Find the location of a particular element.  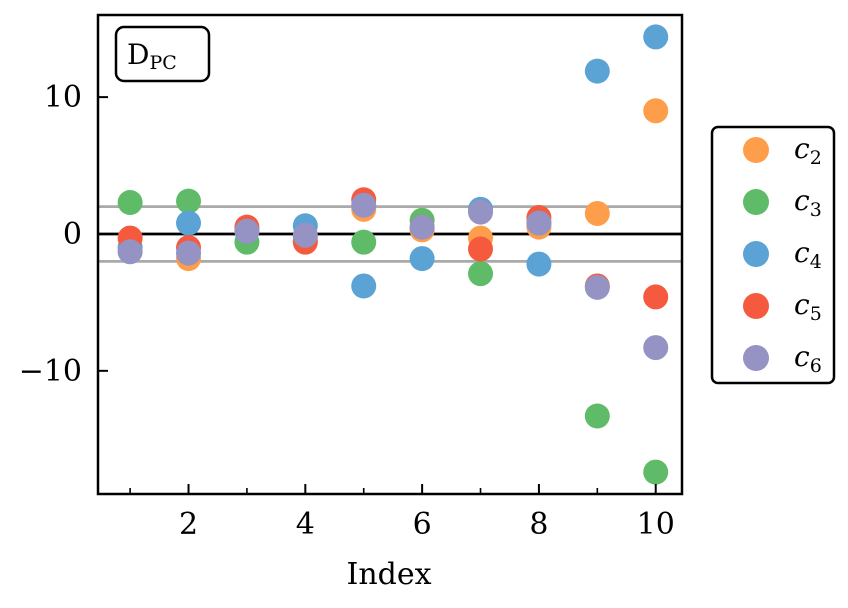

legend-label-c4: c4 is located at coordinates (808, 254).